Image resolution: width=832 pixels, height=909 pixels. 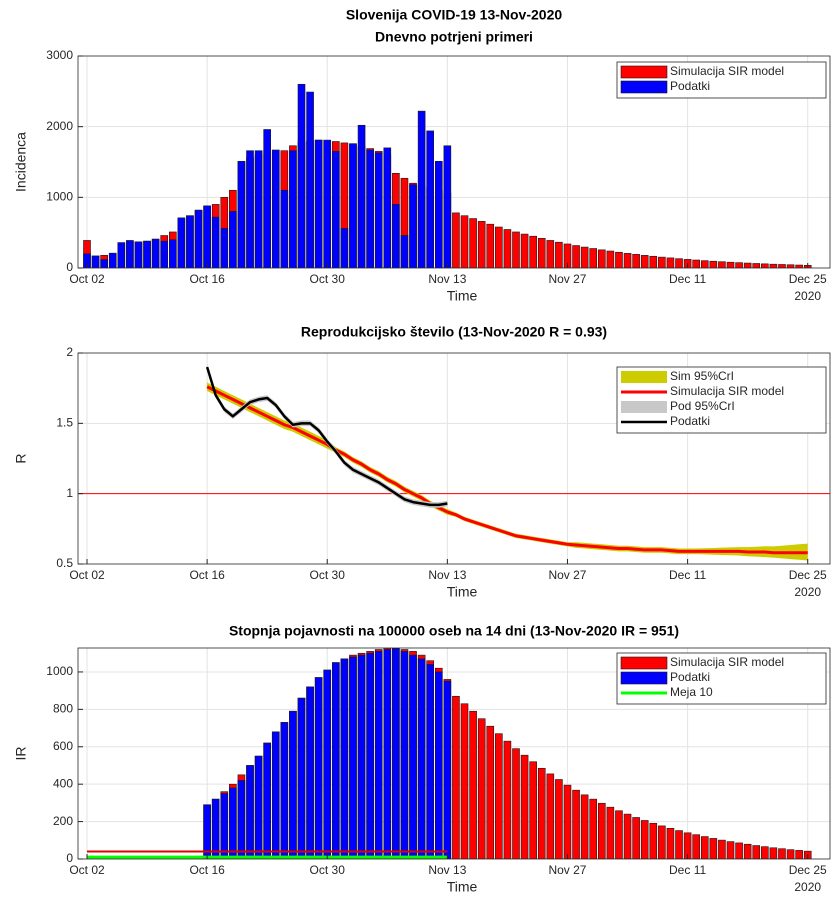 I want to click on x-axis-label: Time, so click(x=462, y=887).